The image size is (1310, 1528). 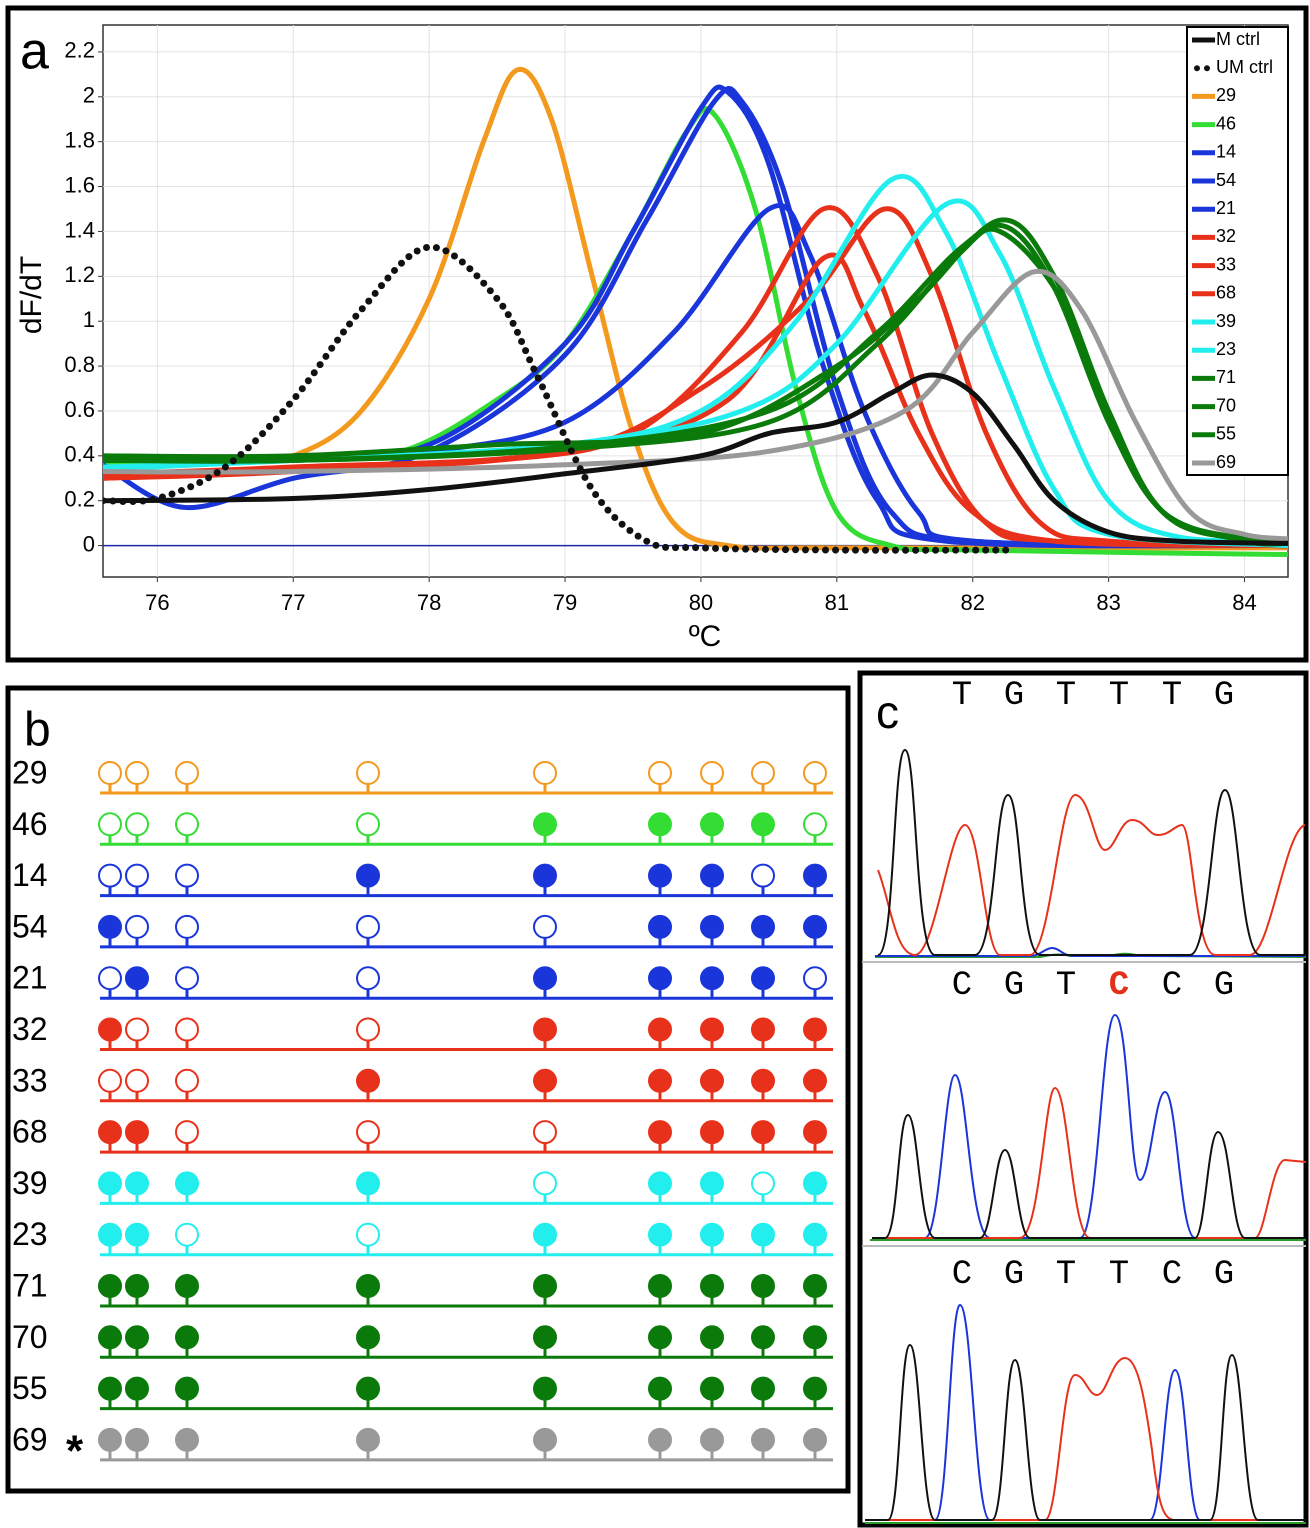 I want to click on legend-label: 29, so click(x=1226, y=95).